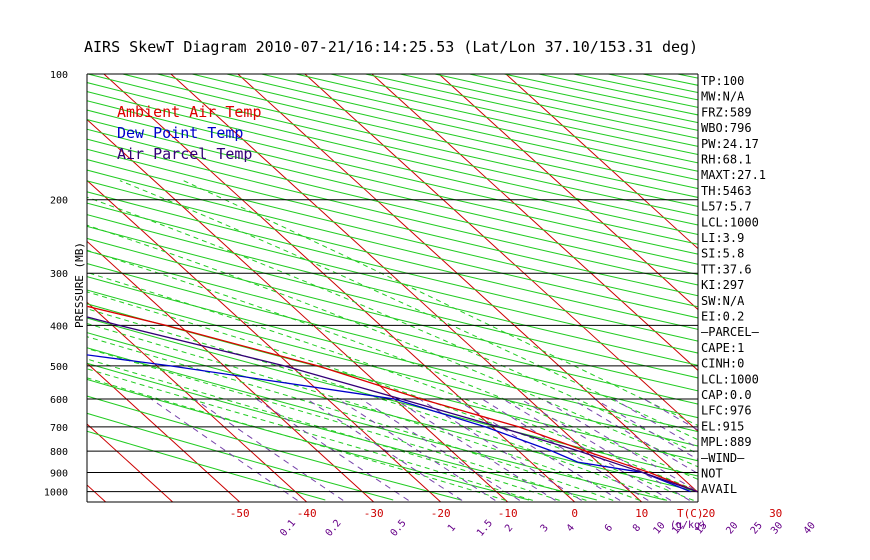 The height and width of the screenshot is (560, 870). I want to click on index-entry: MPL:889, so click(726, 442).